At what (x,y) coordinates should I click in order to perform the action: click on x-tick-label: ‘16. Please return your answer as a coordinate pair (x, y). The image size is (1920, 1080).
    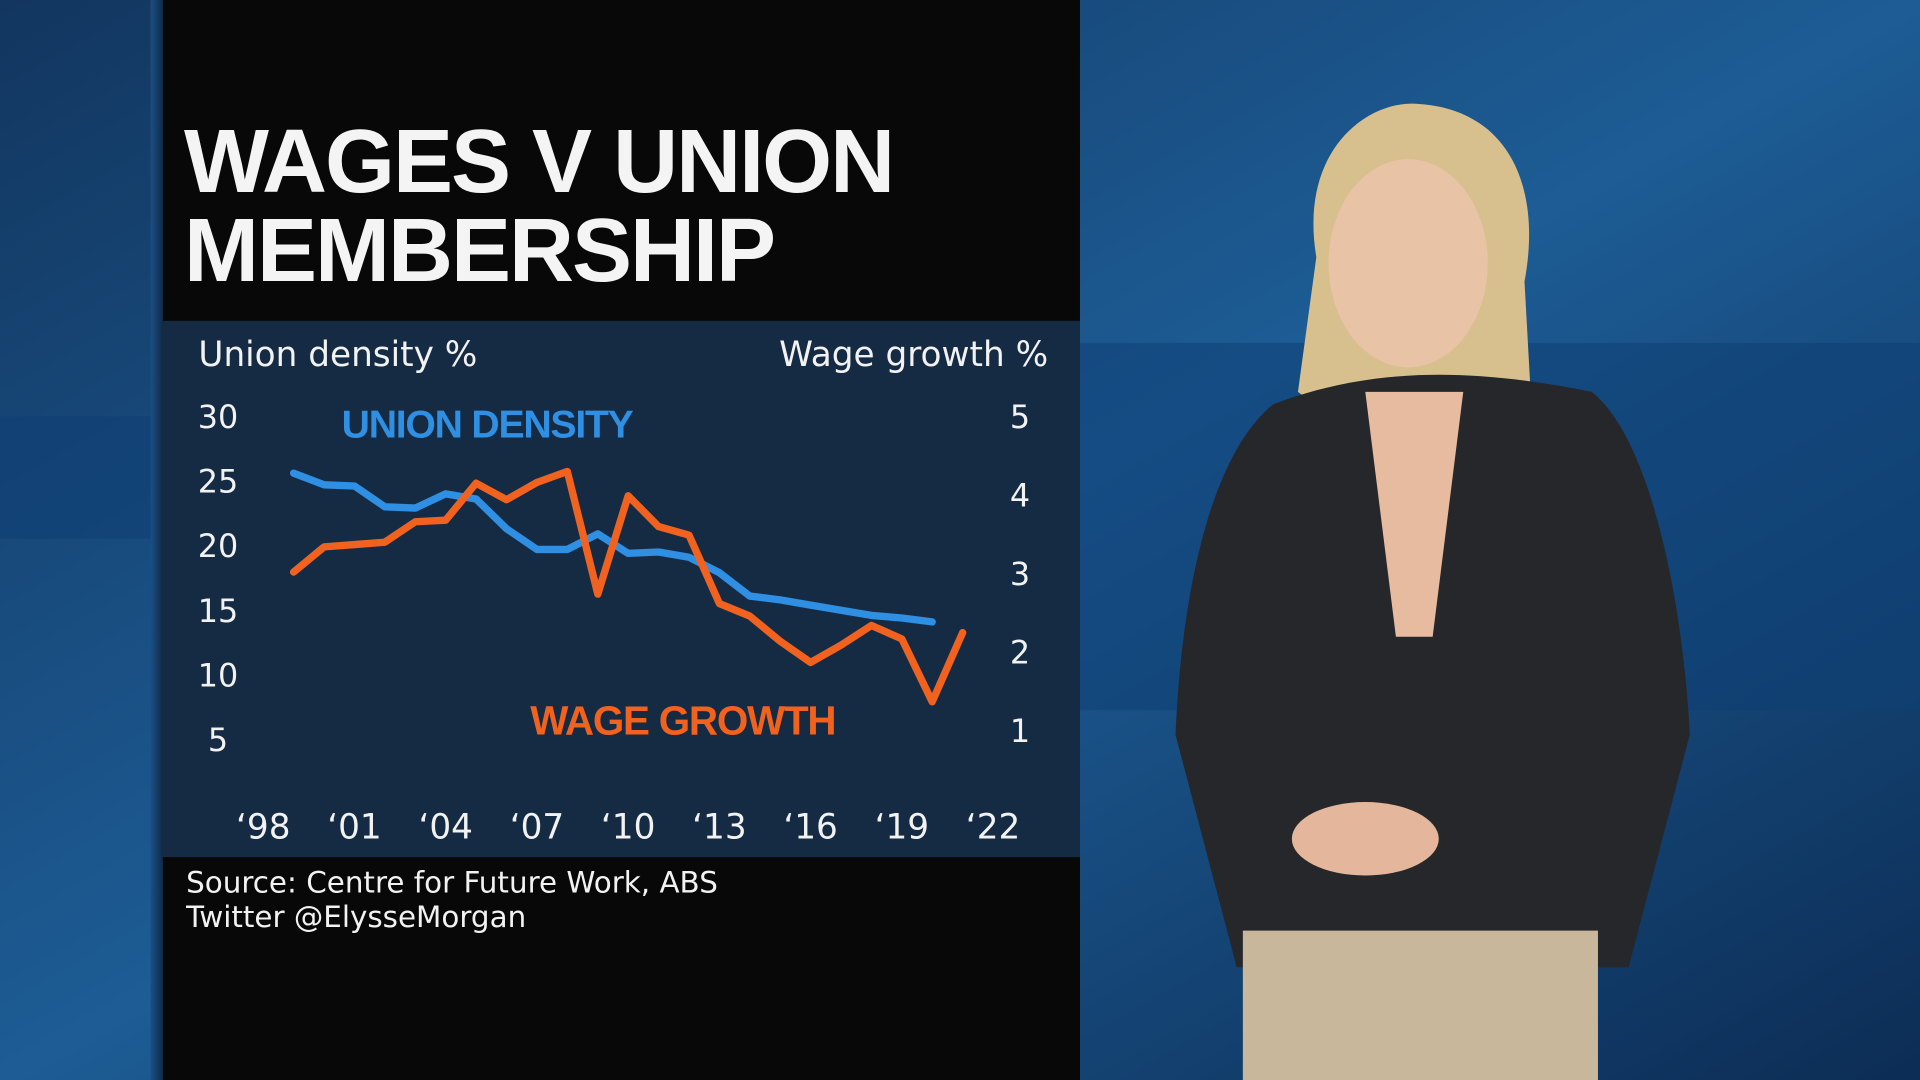
    Looking at the image, I should click on (810, 827).